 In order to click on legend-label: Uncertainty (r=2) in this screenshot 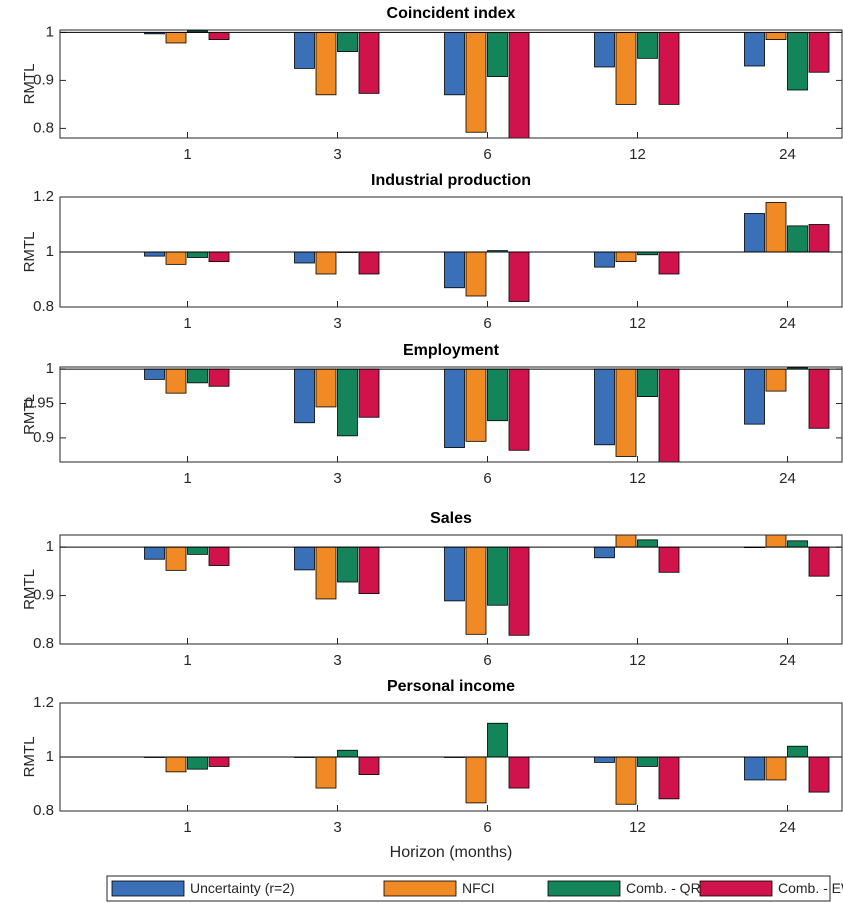, I will do `click(242, 888)`.